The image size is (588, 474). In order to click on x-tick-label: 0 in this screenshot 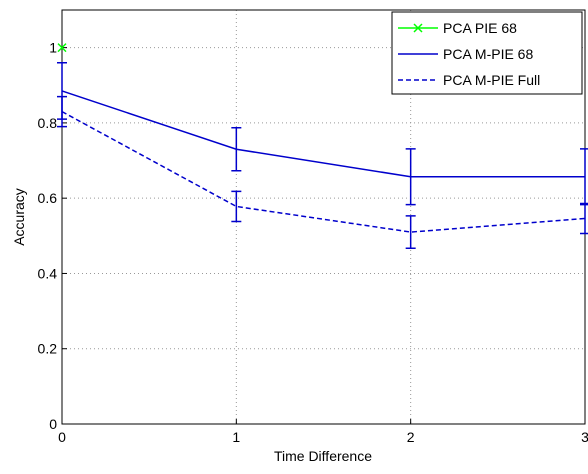, I will do `click(62, 437)`.